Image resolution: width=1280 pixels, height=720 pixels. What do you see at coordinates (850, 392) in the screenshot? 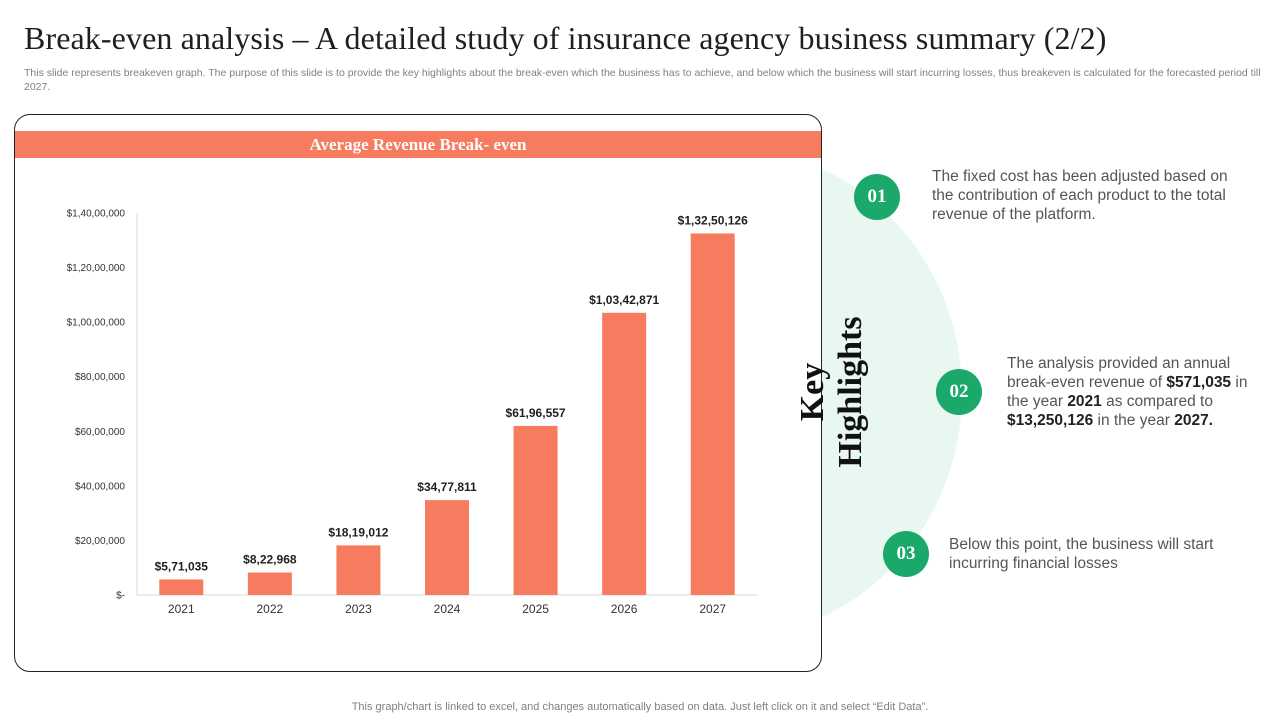
I see `key-highlights-line2: Highlights` at bounding box center [850, 392].